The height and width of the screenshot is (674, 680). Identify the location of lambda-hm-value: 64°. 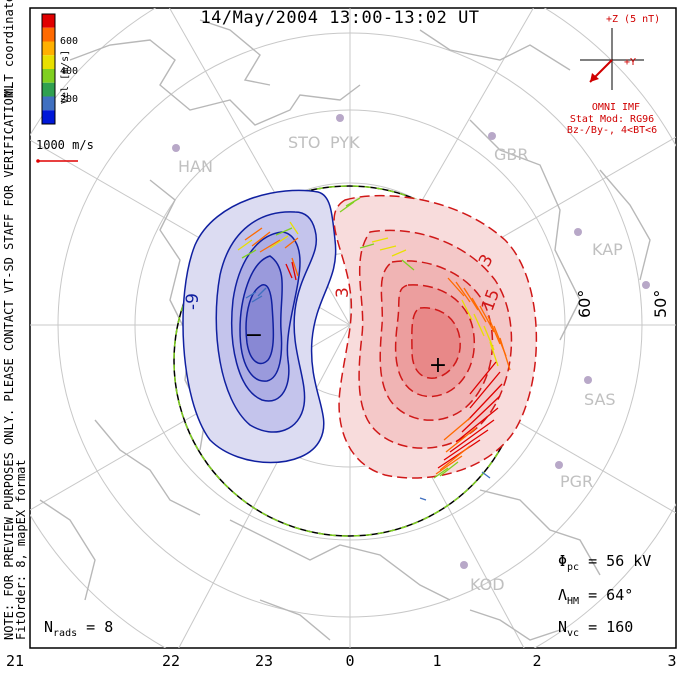
(620, 595).